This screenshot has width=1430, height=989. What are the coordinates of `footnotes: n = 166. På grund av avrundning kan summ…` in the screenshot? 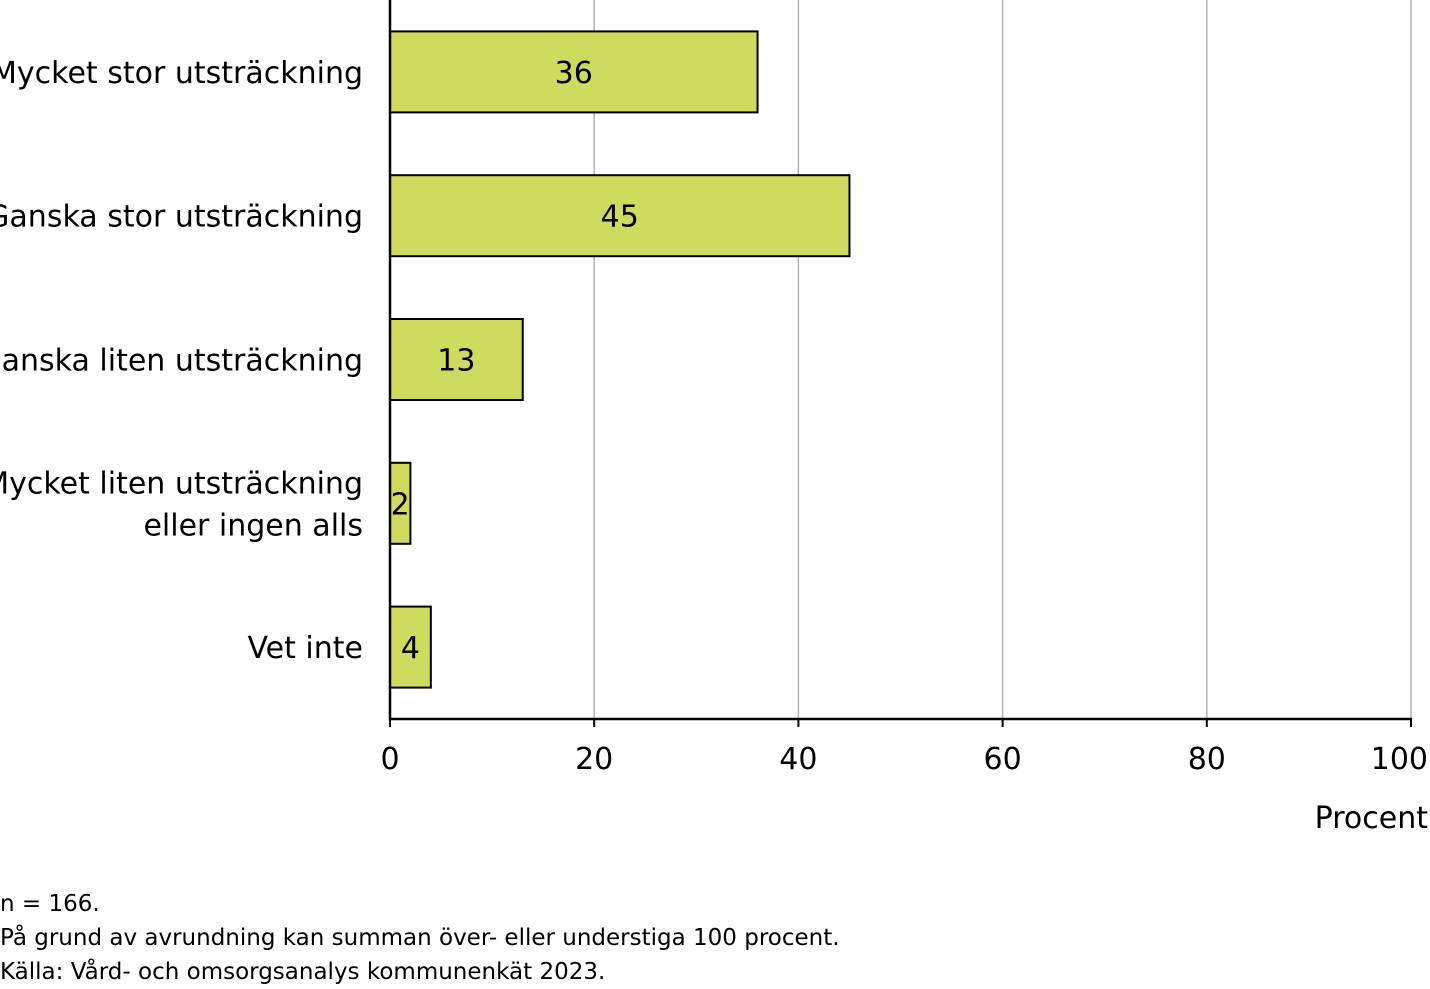 It's located at (420, 938).